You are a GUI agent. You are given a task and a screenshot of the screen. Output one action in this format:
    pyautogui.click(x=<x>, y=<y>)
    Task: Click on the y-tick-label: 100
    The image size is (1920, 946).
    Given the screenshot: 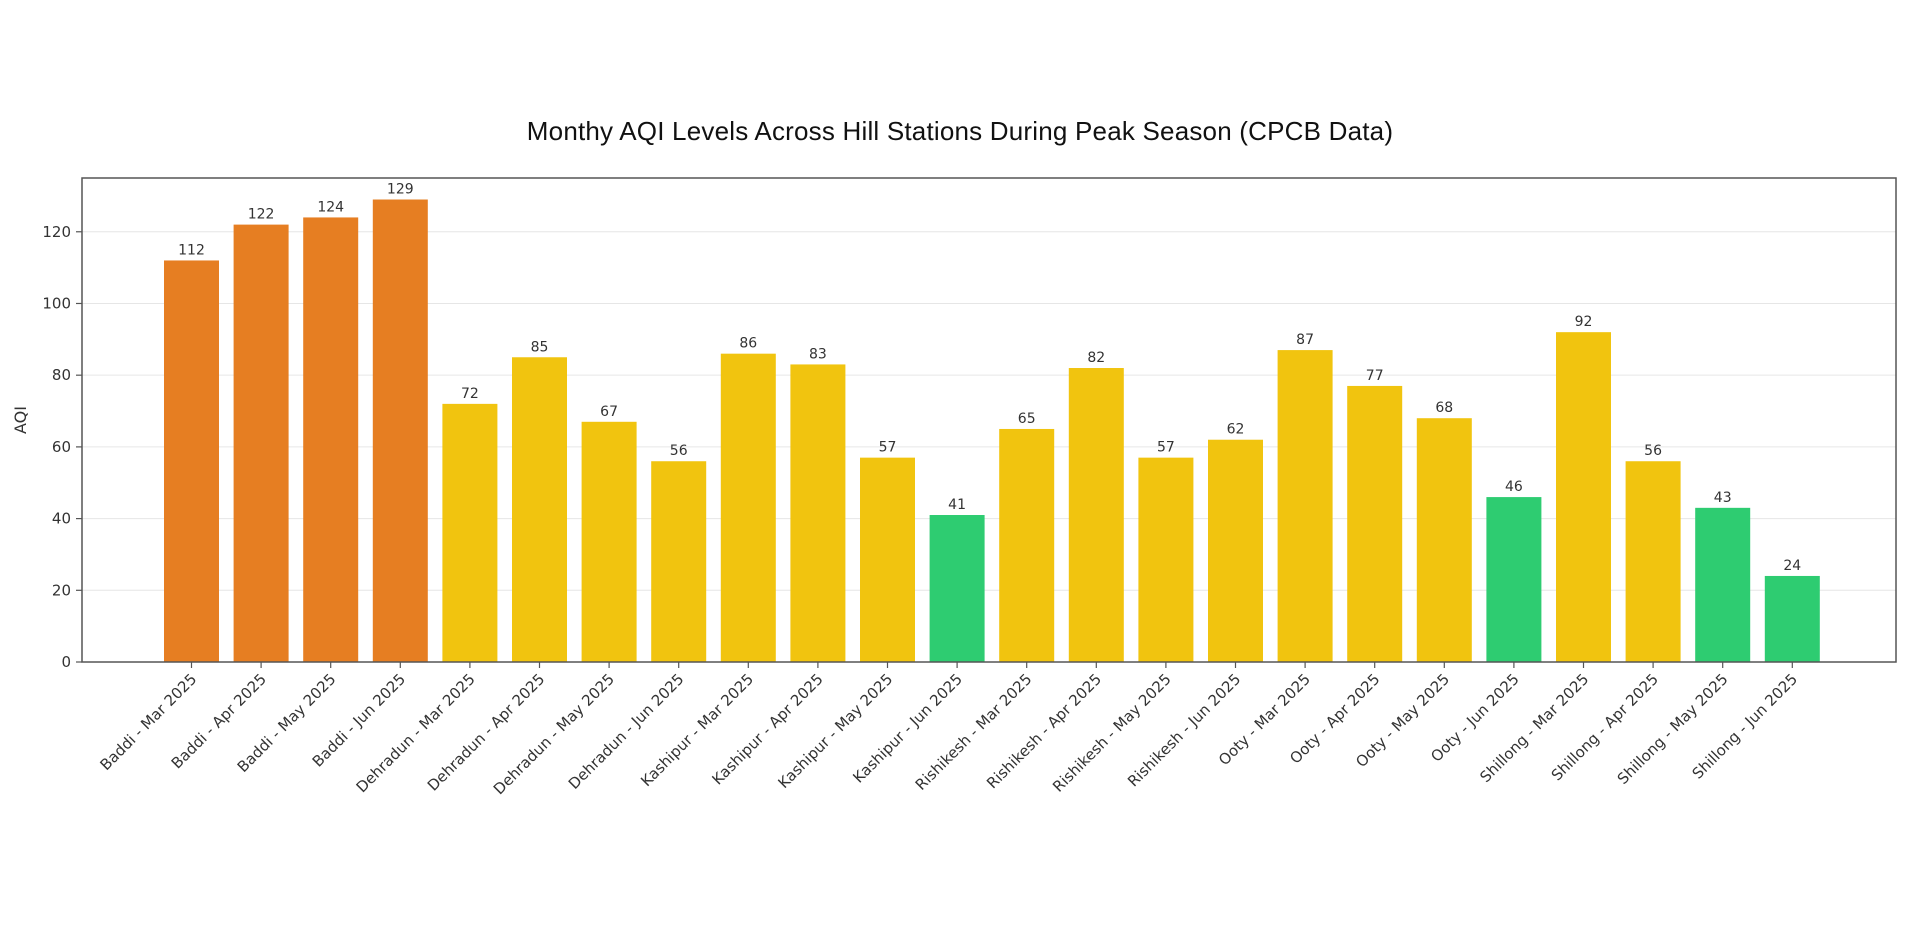 What is the action you would take?
    pyautogui.click(x=56, y=303)
    